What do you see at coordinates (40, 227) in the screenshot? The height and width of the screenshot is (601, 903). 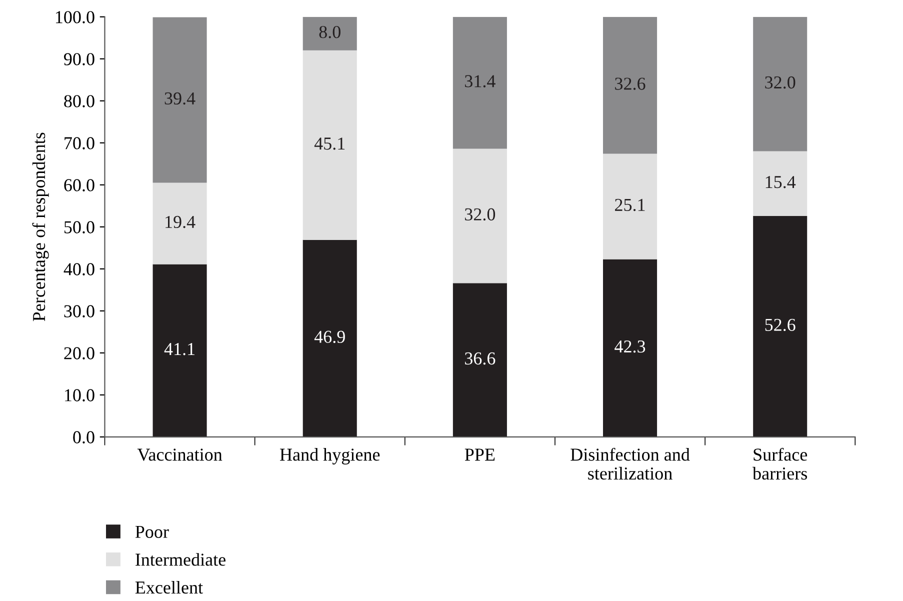 I see `y-axis-title: Percentage of respondents` at bounding box center [40, 227].